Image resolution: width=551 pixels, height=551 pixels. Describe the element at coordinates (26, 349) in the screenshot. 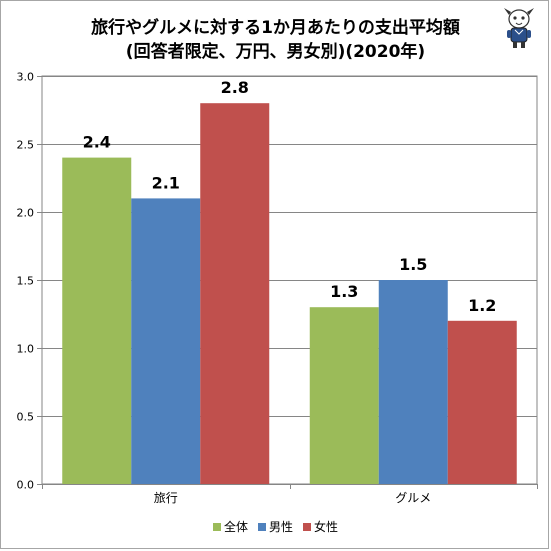

I see `y-tick-label: 1.0` at that location.